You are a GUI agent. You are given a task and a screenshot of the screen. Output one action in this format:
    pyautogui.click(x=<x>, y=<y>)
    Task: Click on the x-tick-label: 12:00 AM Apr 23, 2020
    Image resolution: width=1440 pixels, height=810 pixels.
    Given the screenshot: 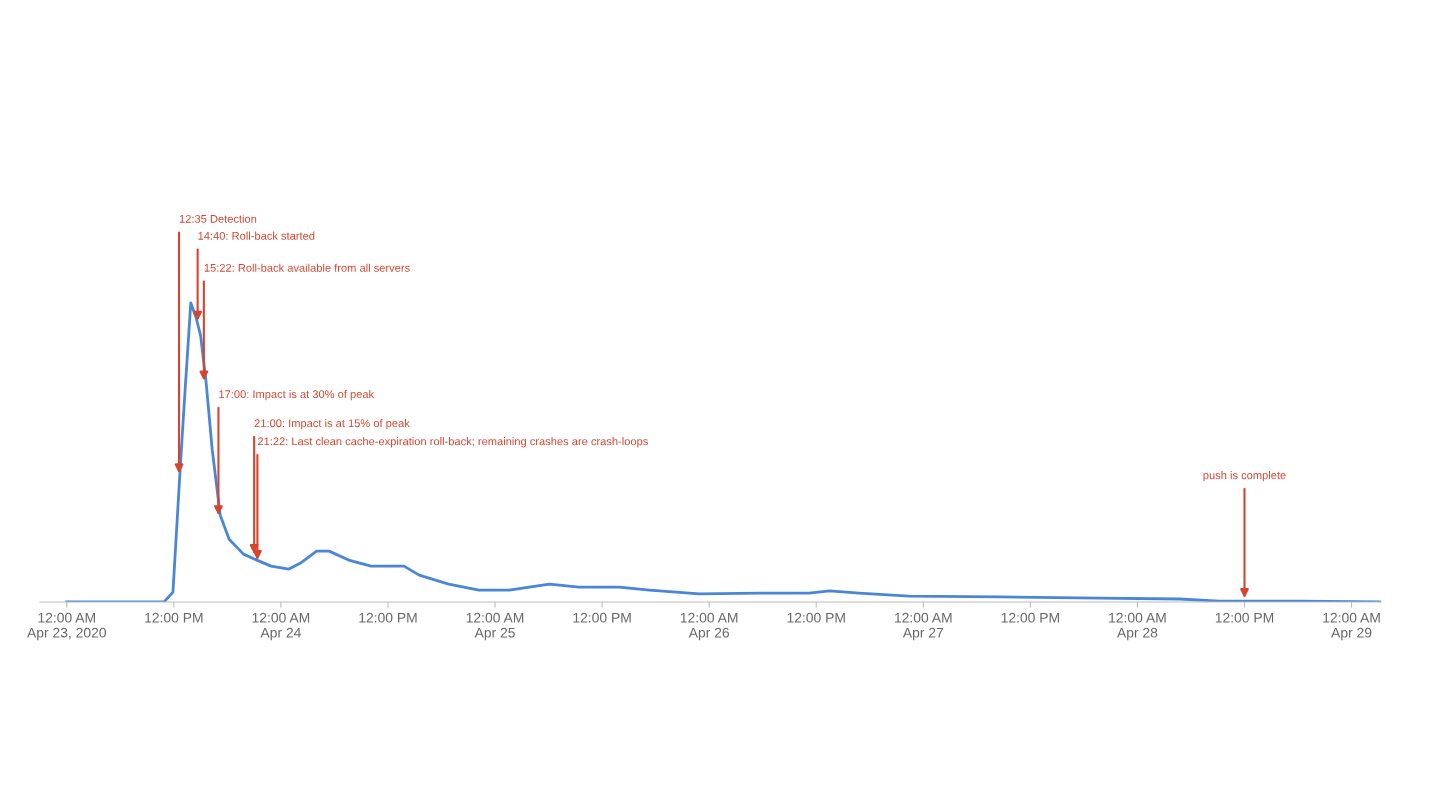 What is the action you would take?
    pyautogui.click(x=66, y=626)
    